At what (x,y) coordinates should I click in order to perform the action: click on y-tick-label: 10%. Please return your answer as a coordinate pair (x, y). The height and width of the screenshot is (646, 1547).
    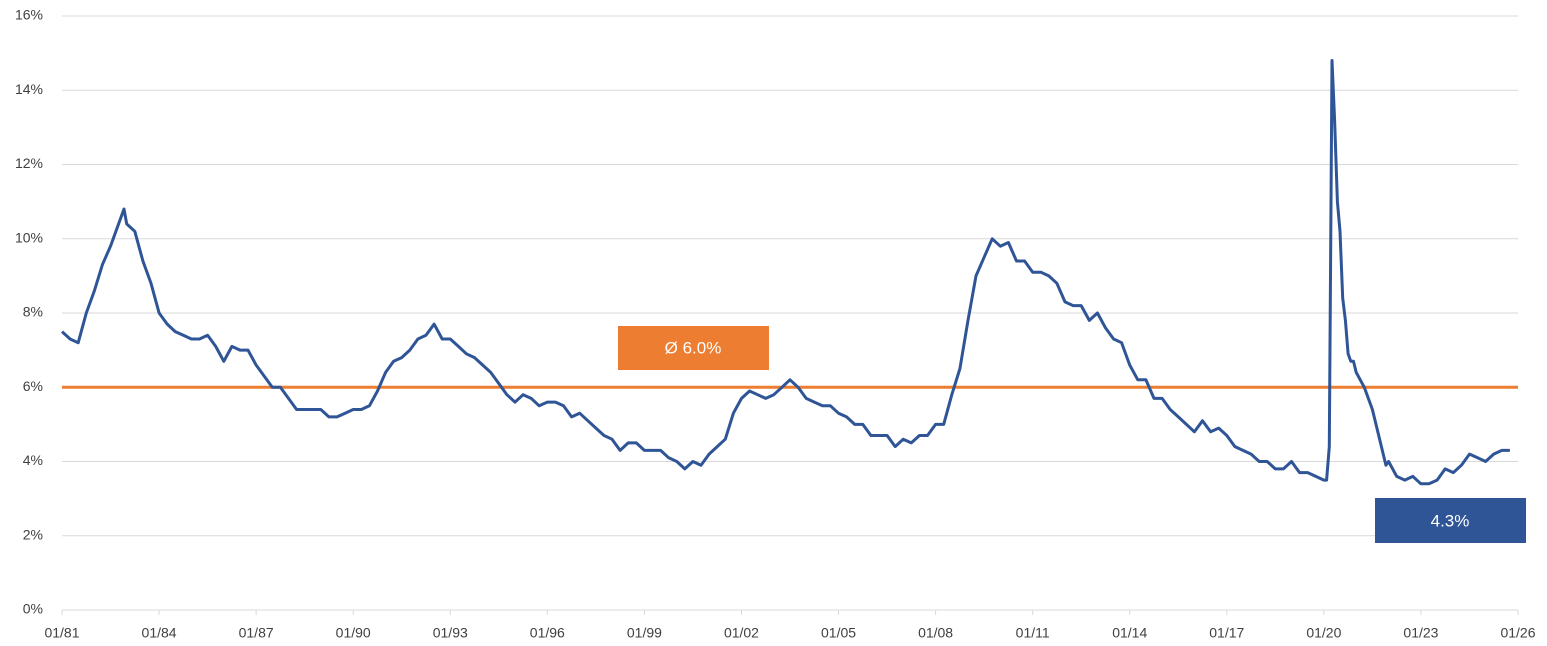
    Looking at the image, I should click on (29, 237).